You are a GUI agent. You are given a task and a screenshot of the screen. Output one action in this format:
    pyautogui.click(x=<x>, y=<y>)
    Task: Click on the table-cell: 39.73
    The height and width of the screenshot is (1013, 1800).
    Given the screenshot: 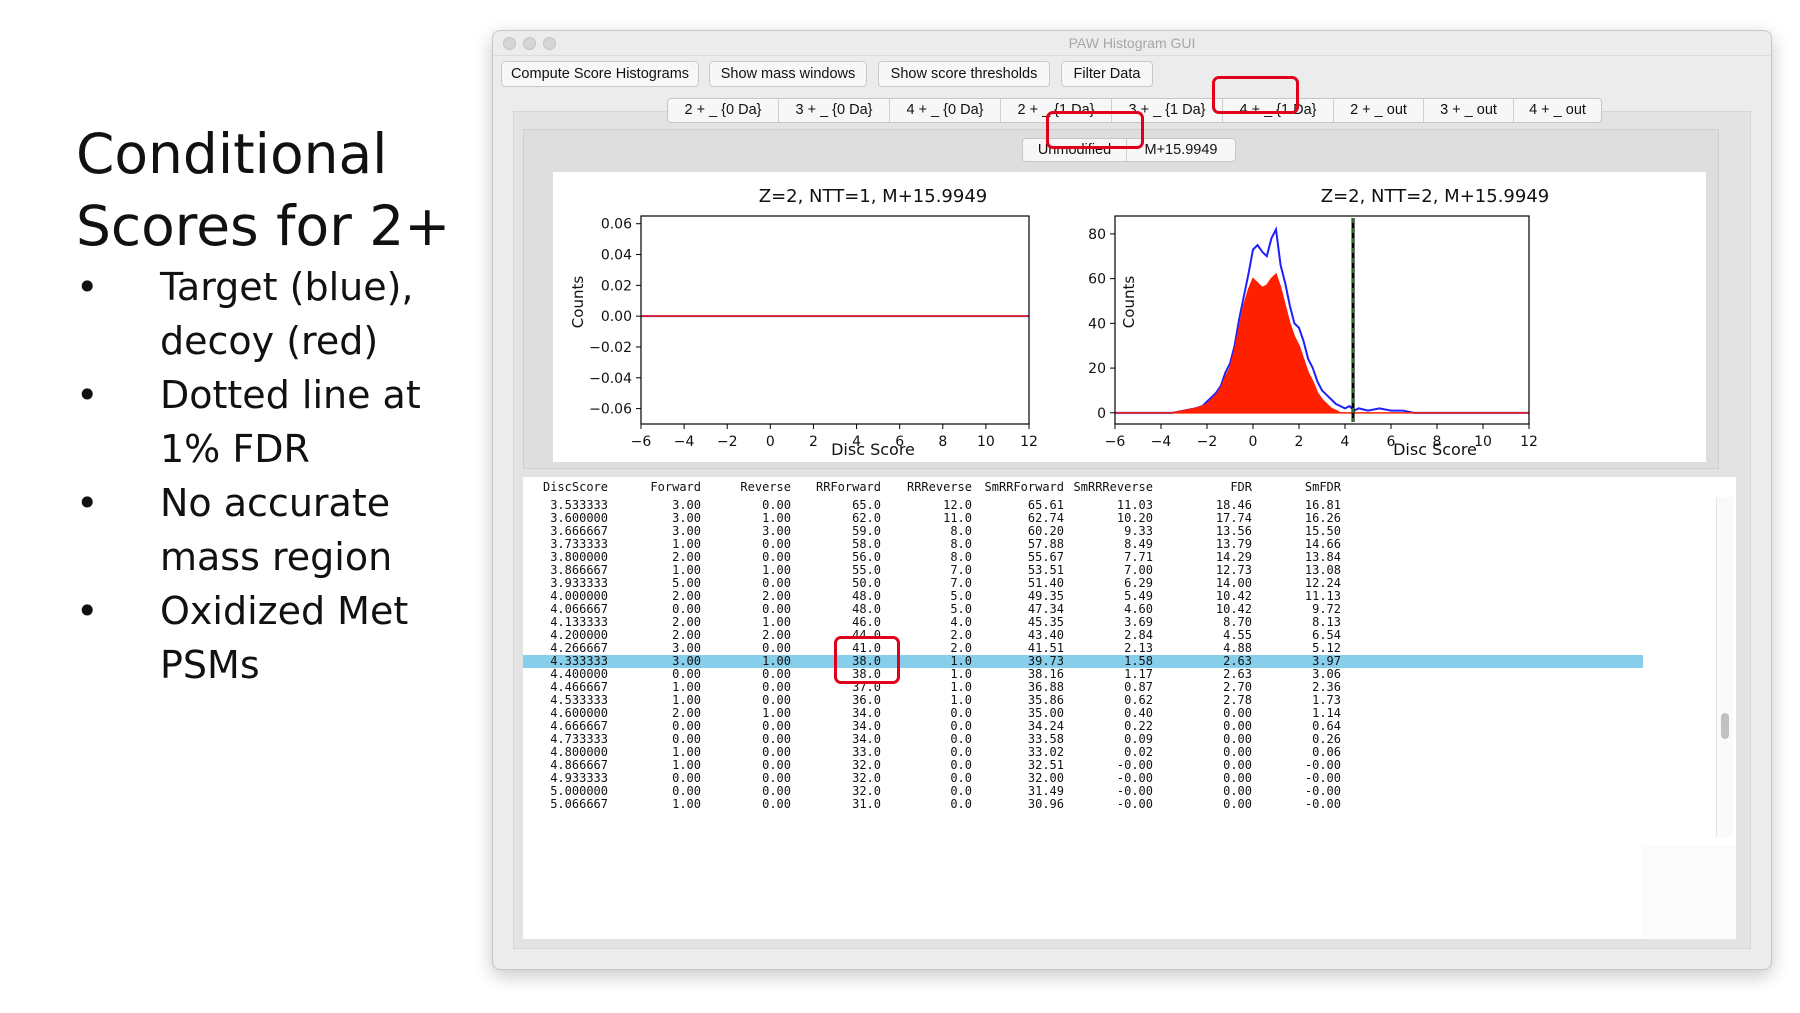 What is the action you would take?
    pyautogui.click(x=1045, y=661)
    